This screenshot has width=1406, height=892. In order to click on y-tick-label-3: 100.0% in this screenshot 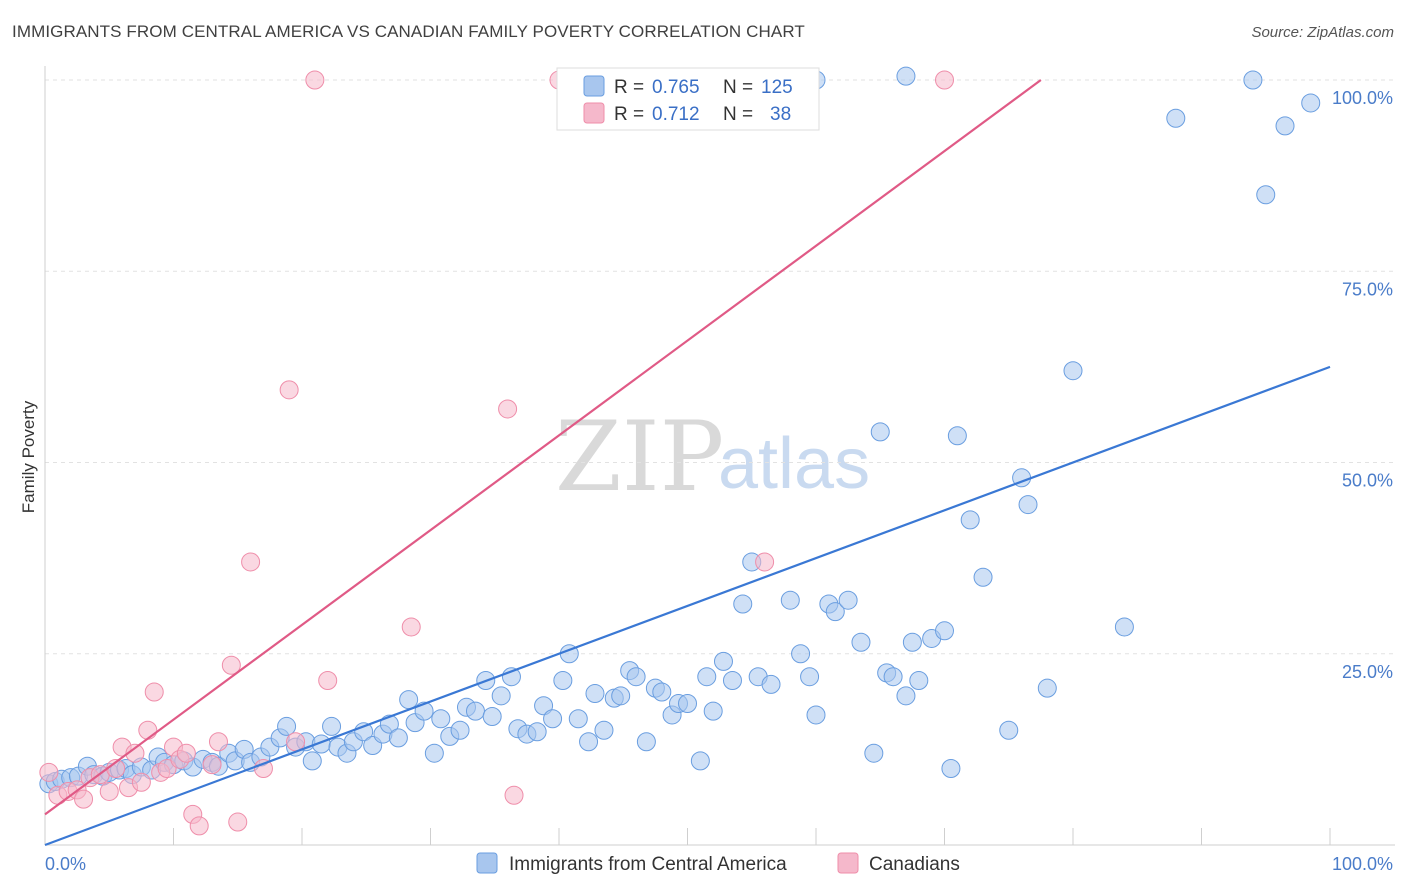, I will do `click(1362, 98)`.